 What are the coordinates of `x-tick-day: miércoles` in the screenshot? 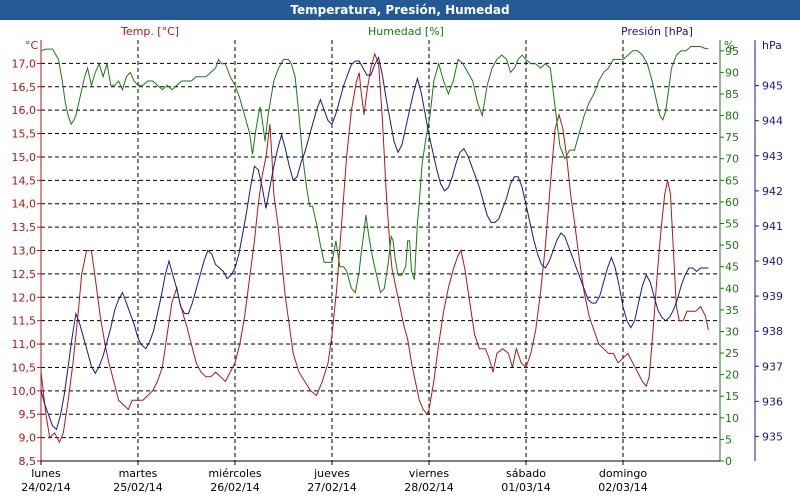 It's located at (234, 473).